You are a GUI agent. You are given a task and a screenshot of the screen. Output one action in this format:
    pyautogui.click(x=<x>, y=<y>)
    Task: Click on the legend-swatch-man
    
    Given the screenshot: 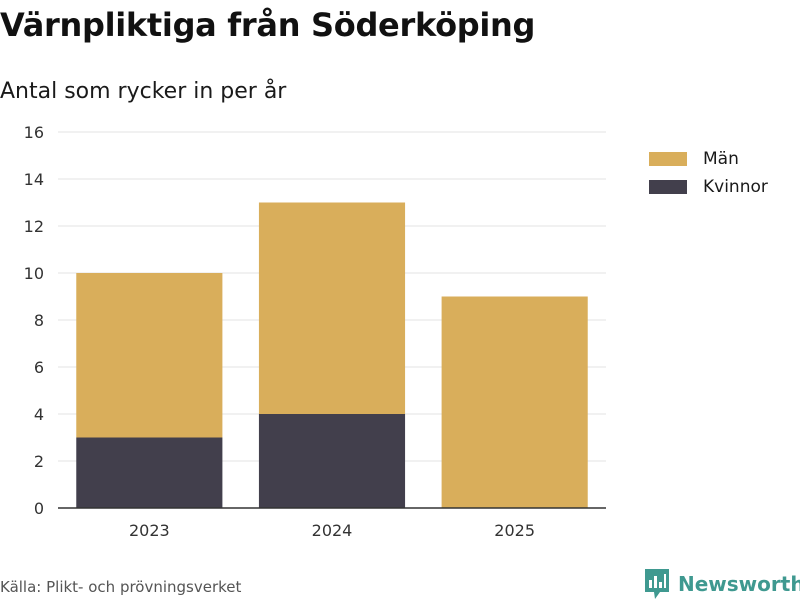 What is the action you would take?
    pyautogui.click(x=668, y=159)
    